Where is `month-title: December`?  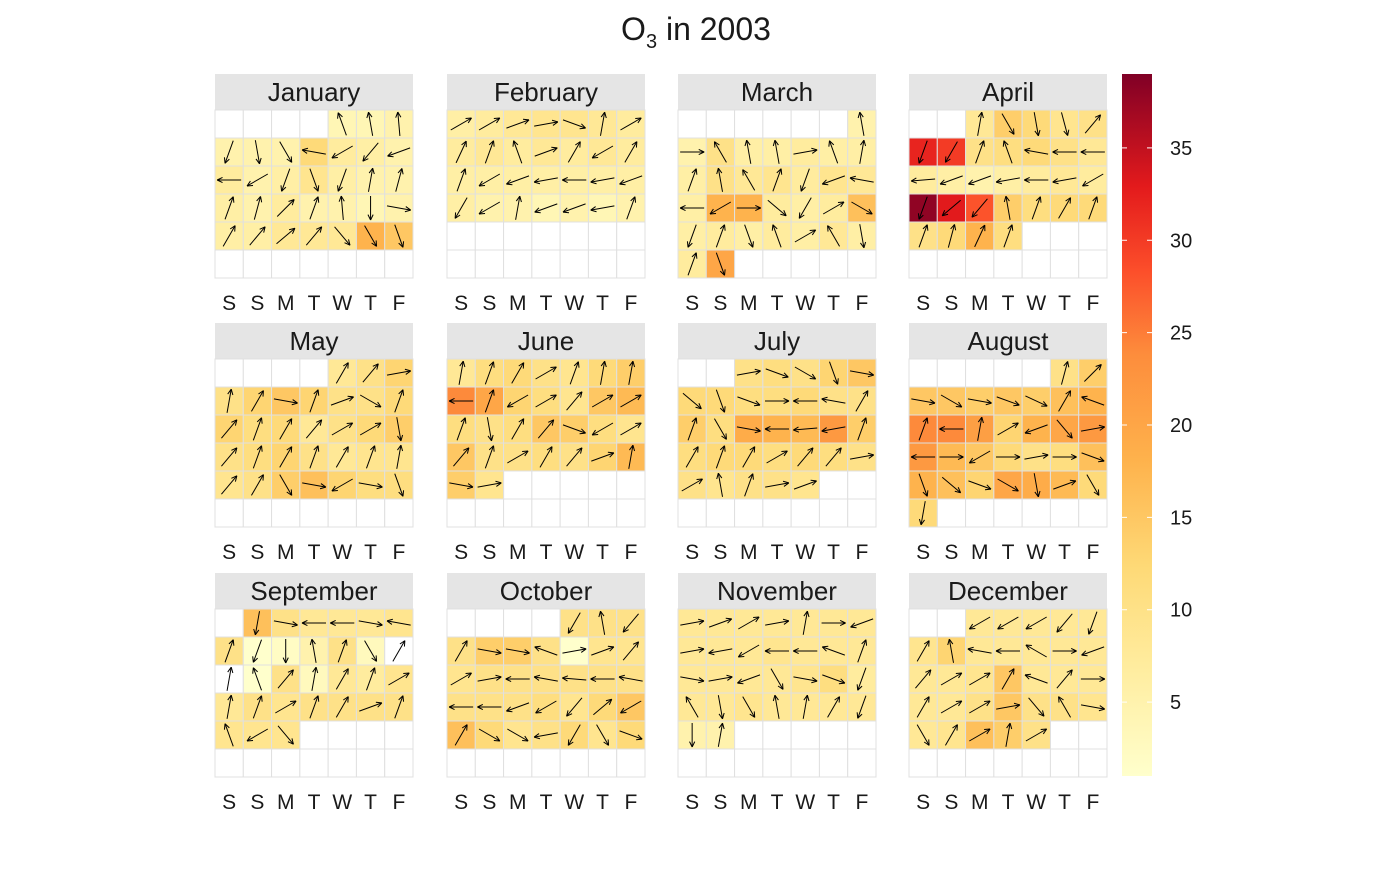
month-title: December is located at coordinates (1008, 591).